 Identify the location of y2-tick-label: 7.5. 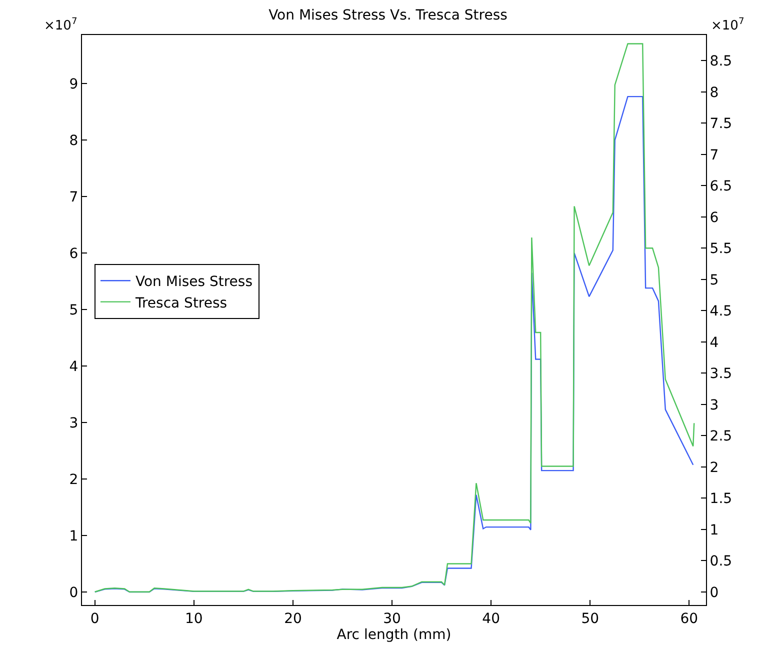
(721, 124).